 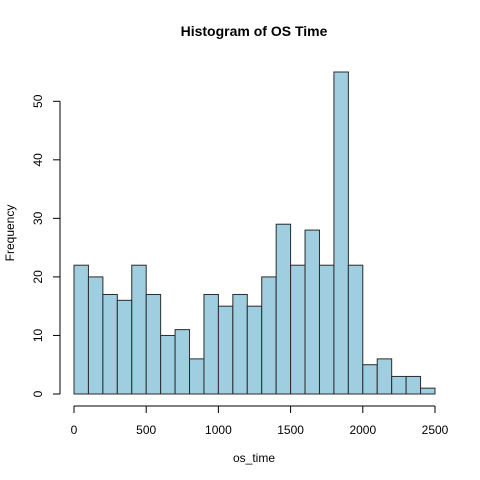 What do you see at coordinates (290, 430) in the screenshot?
I see `x-tick-label: 1500` at bounding box center [290, 430].